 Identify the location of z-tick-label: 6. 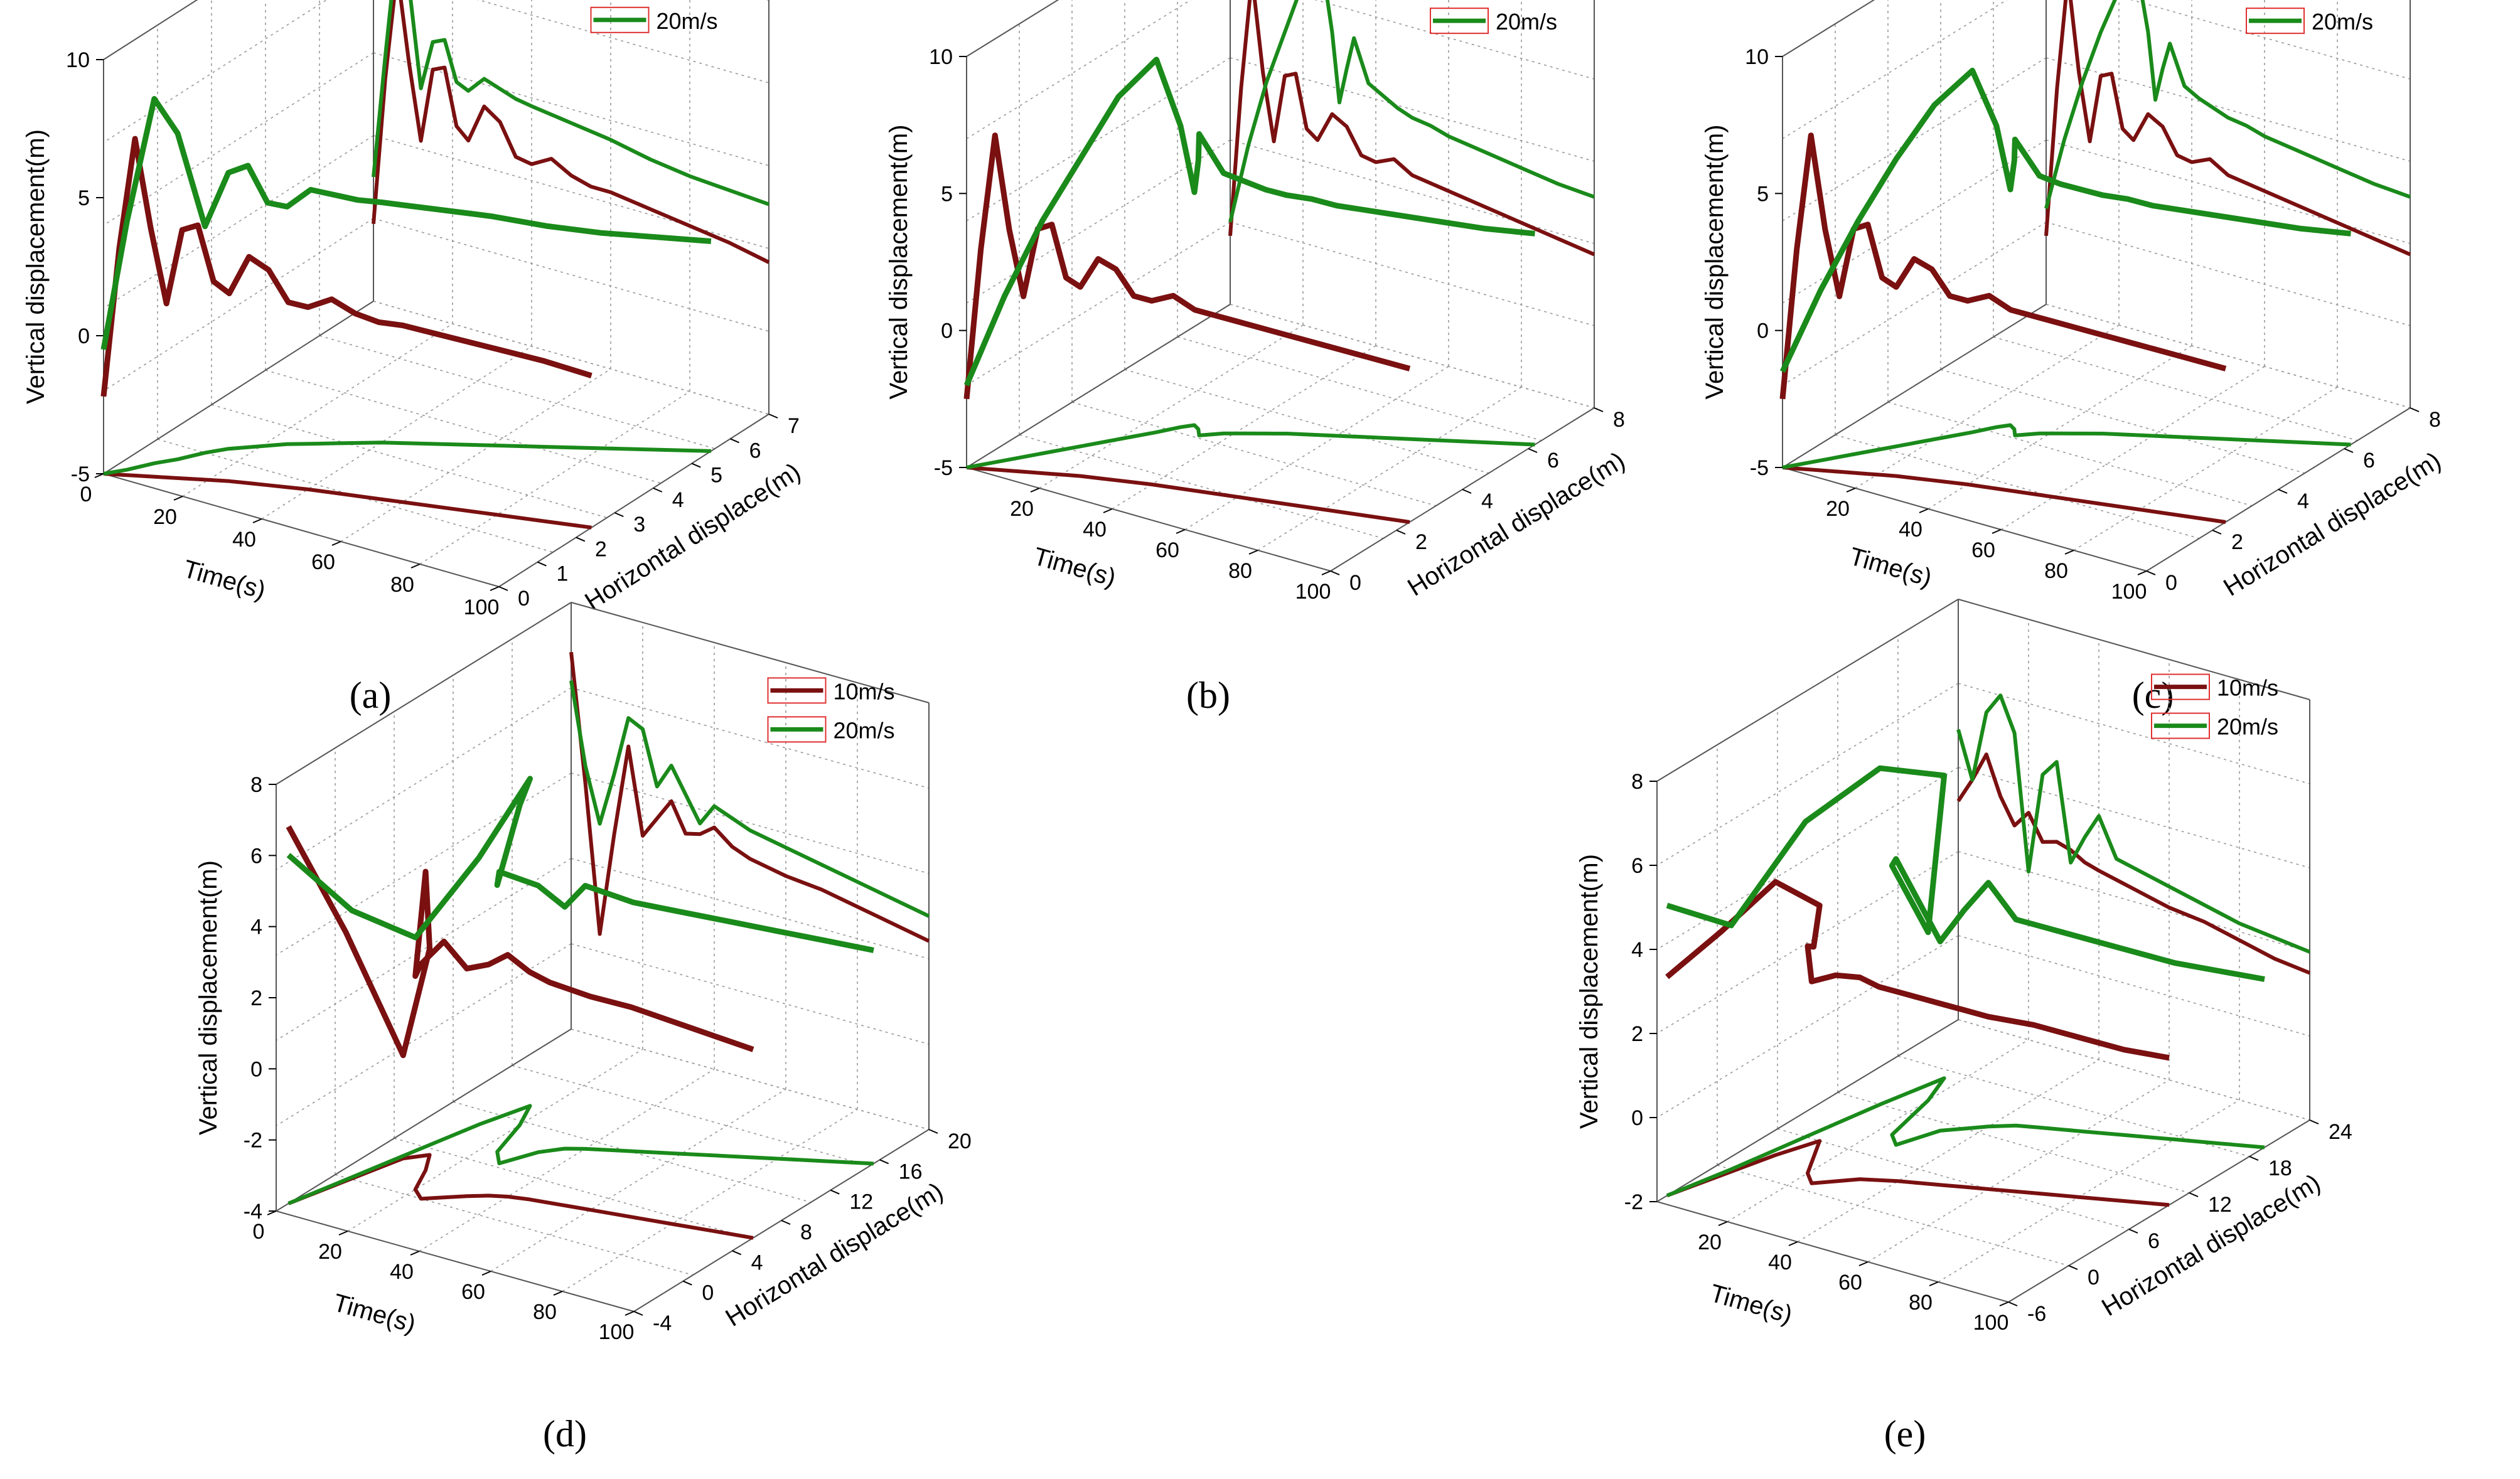
(256, 856).